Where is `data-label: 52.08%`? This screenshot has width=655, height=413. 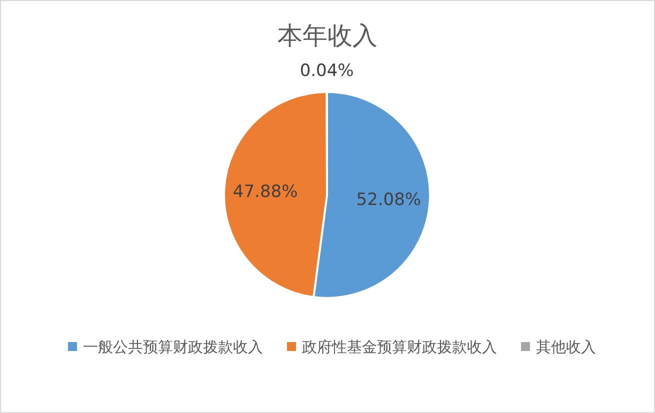 data-label: 52.08% is located at coordinates (389, 200).